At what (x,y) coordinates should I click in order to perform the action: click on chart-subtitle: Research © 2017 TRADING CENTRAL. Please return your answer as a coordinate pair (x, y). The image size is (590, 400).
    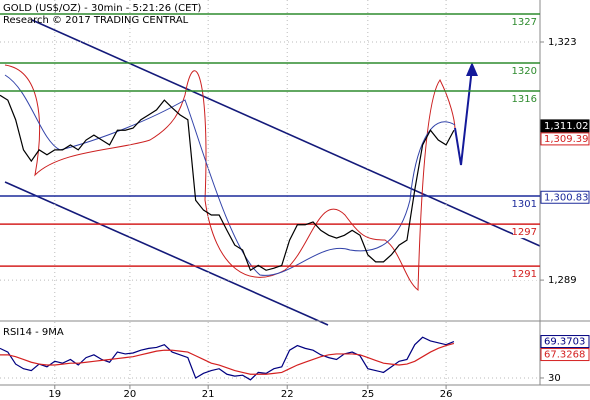
    Looking at the image, I should click on (96, 20).